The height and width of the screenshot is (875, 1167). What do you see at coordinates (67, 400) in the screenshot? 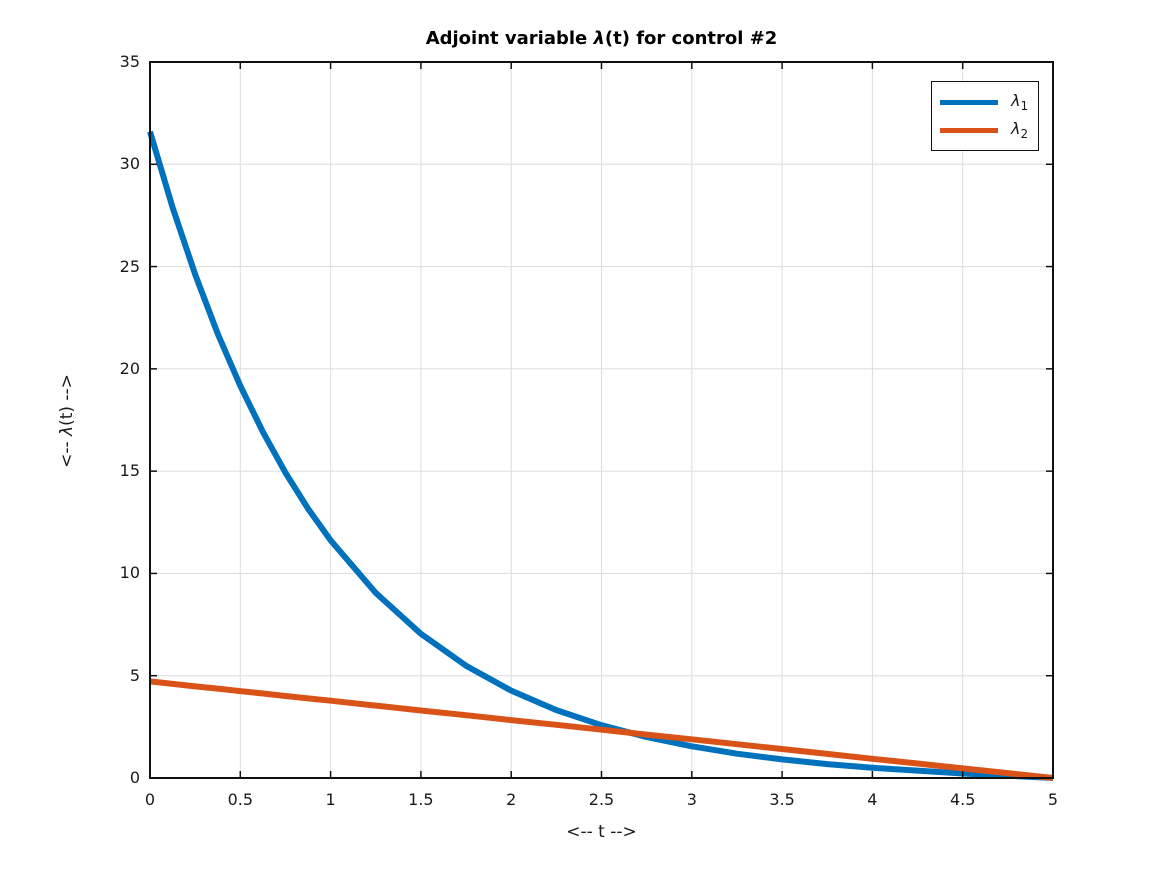
I see `y-axis-label-suffix: (t) -->` at bounding box center [67, 400].